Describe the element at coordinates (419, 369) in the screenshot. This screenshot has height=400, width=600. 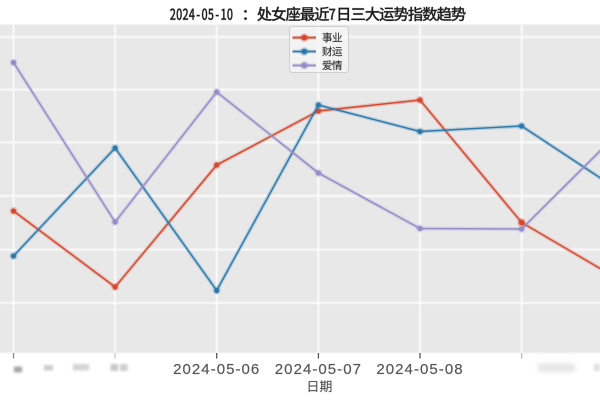
I see `svg-text: 2024-05-08` at that location.